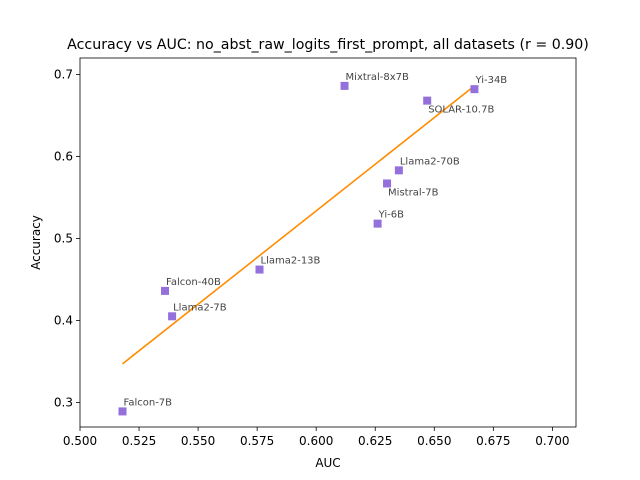  I want to click on point-label: Llama2-70B, so click(430, 161).